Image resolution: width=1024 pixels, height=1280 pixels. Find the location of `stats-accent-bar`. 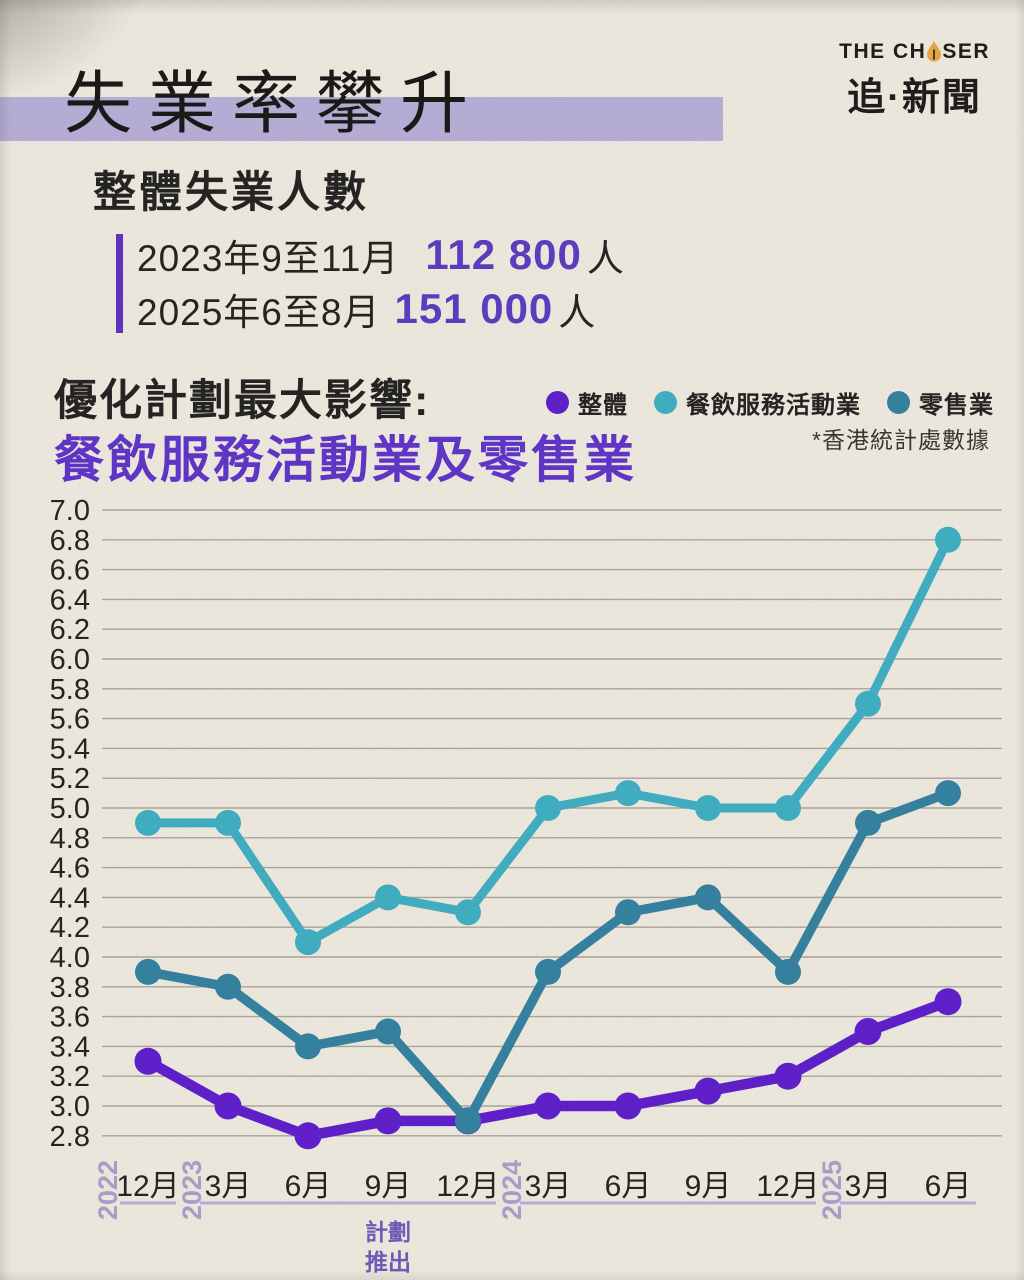

stats-accent-bar is located at coordinates (119, 283).